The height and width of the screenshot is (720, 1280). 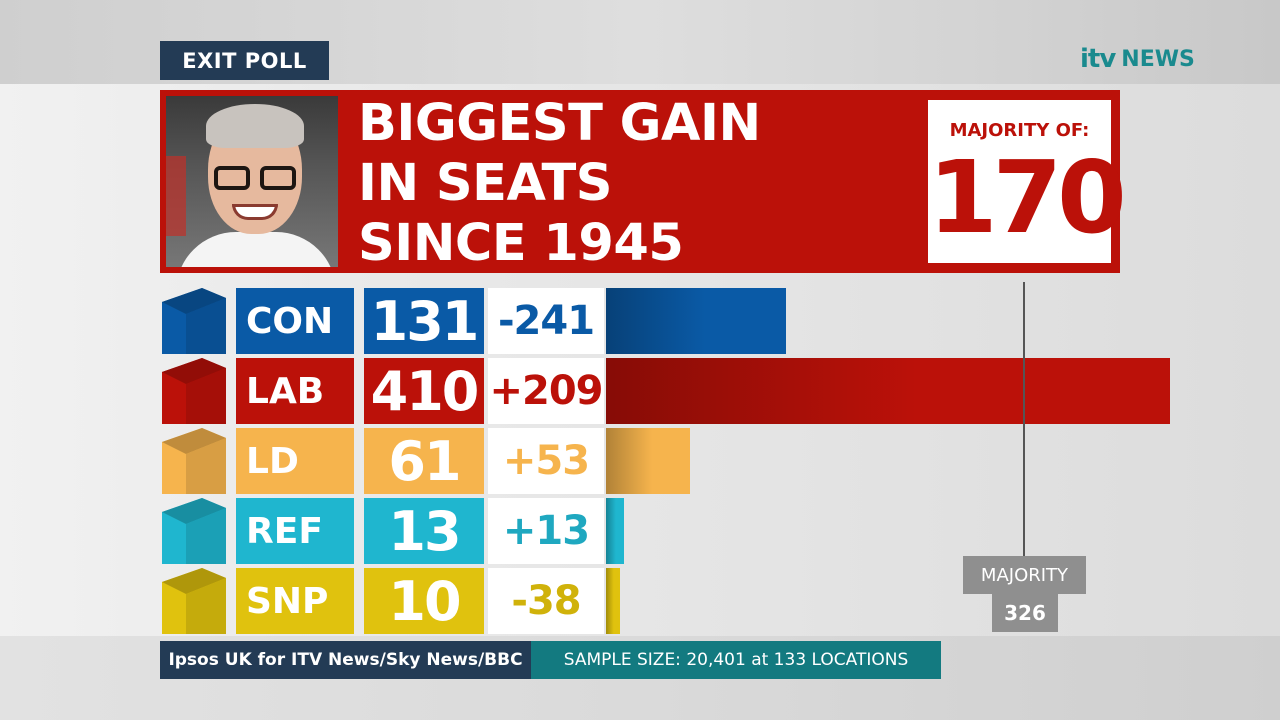 I want to click on seat-count: 10, so click(x=424, y=601).